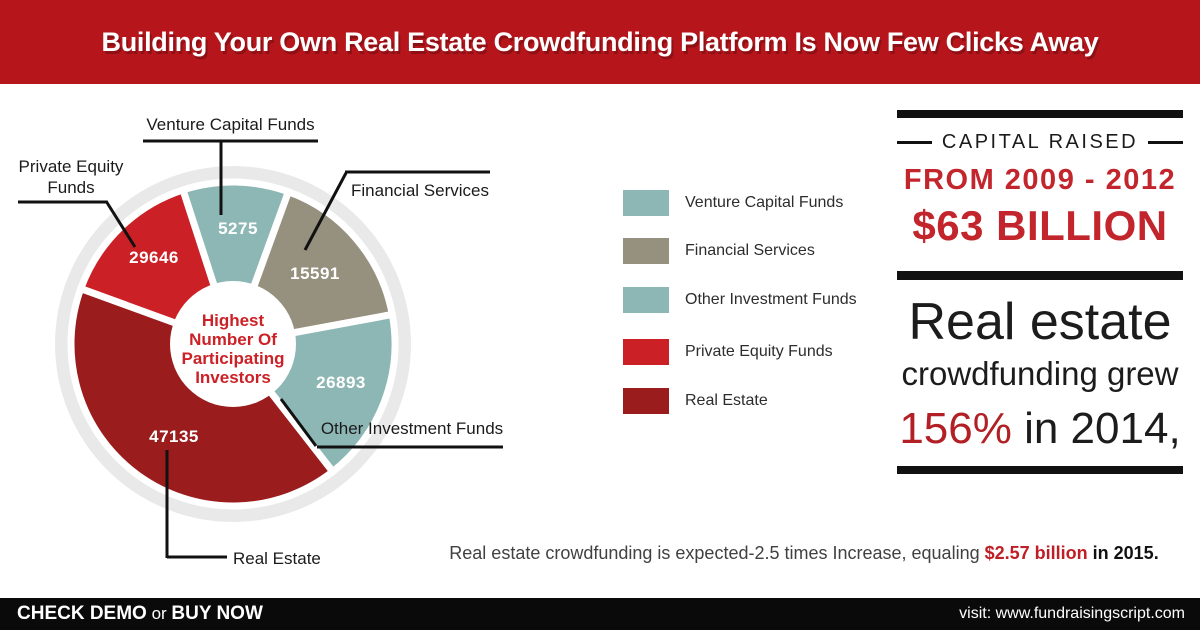 The height and width of the screenshot is (630, 1200). I want to click on growth-percent: 156%, so click(955, 428).